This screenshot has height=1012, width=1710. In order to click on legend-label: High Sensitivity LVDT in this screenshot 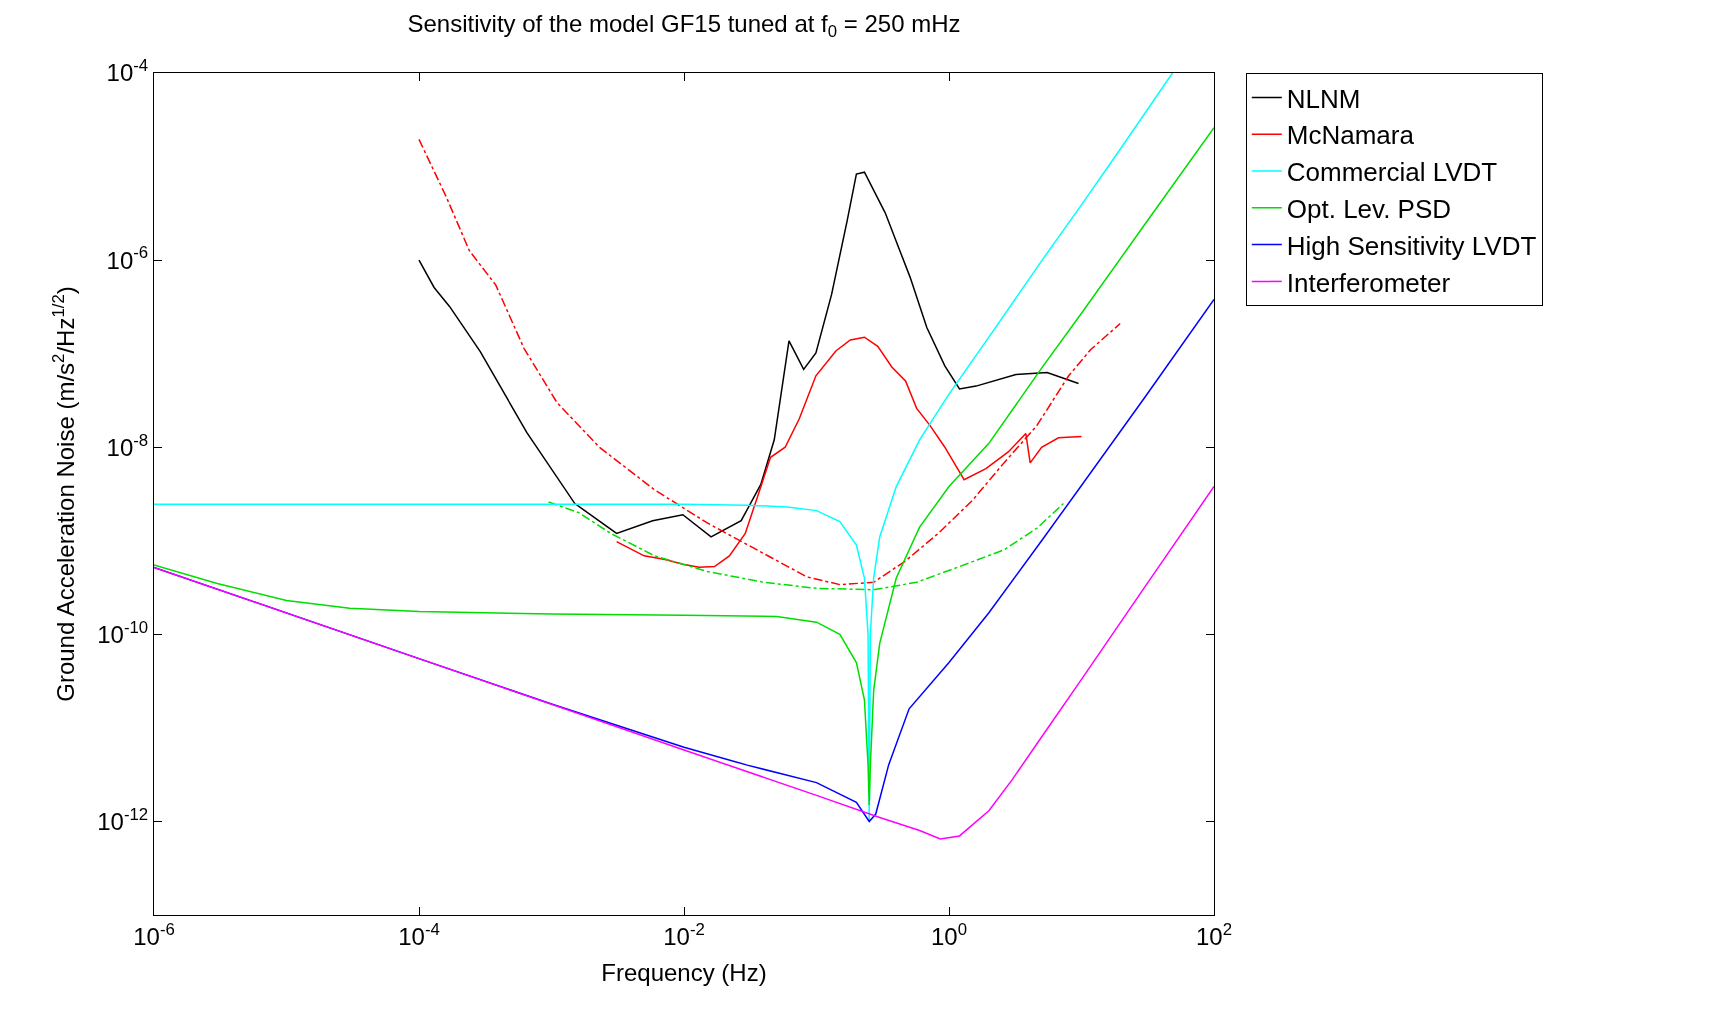, I will do `click(1411, 245)`.